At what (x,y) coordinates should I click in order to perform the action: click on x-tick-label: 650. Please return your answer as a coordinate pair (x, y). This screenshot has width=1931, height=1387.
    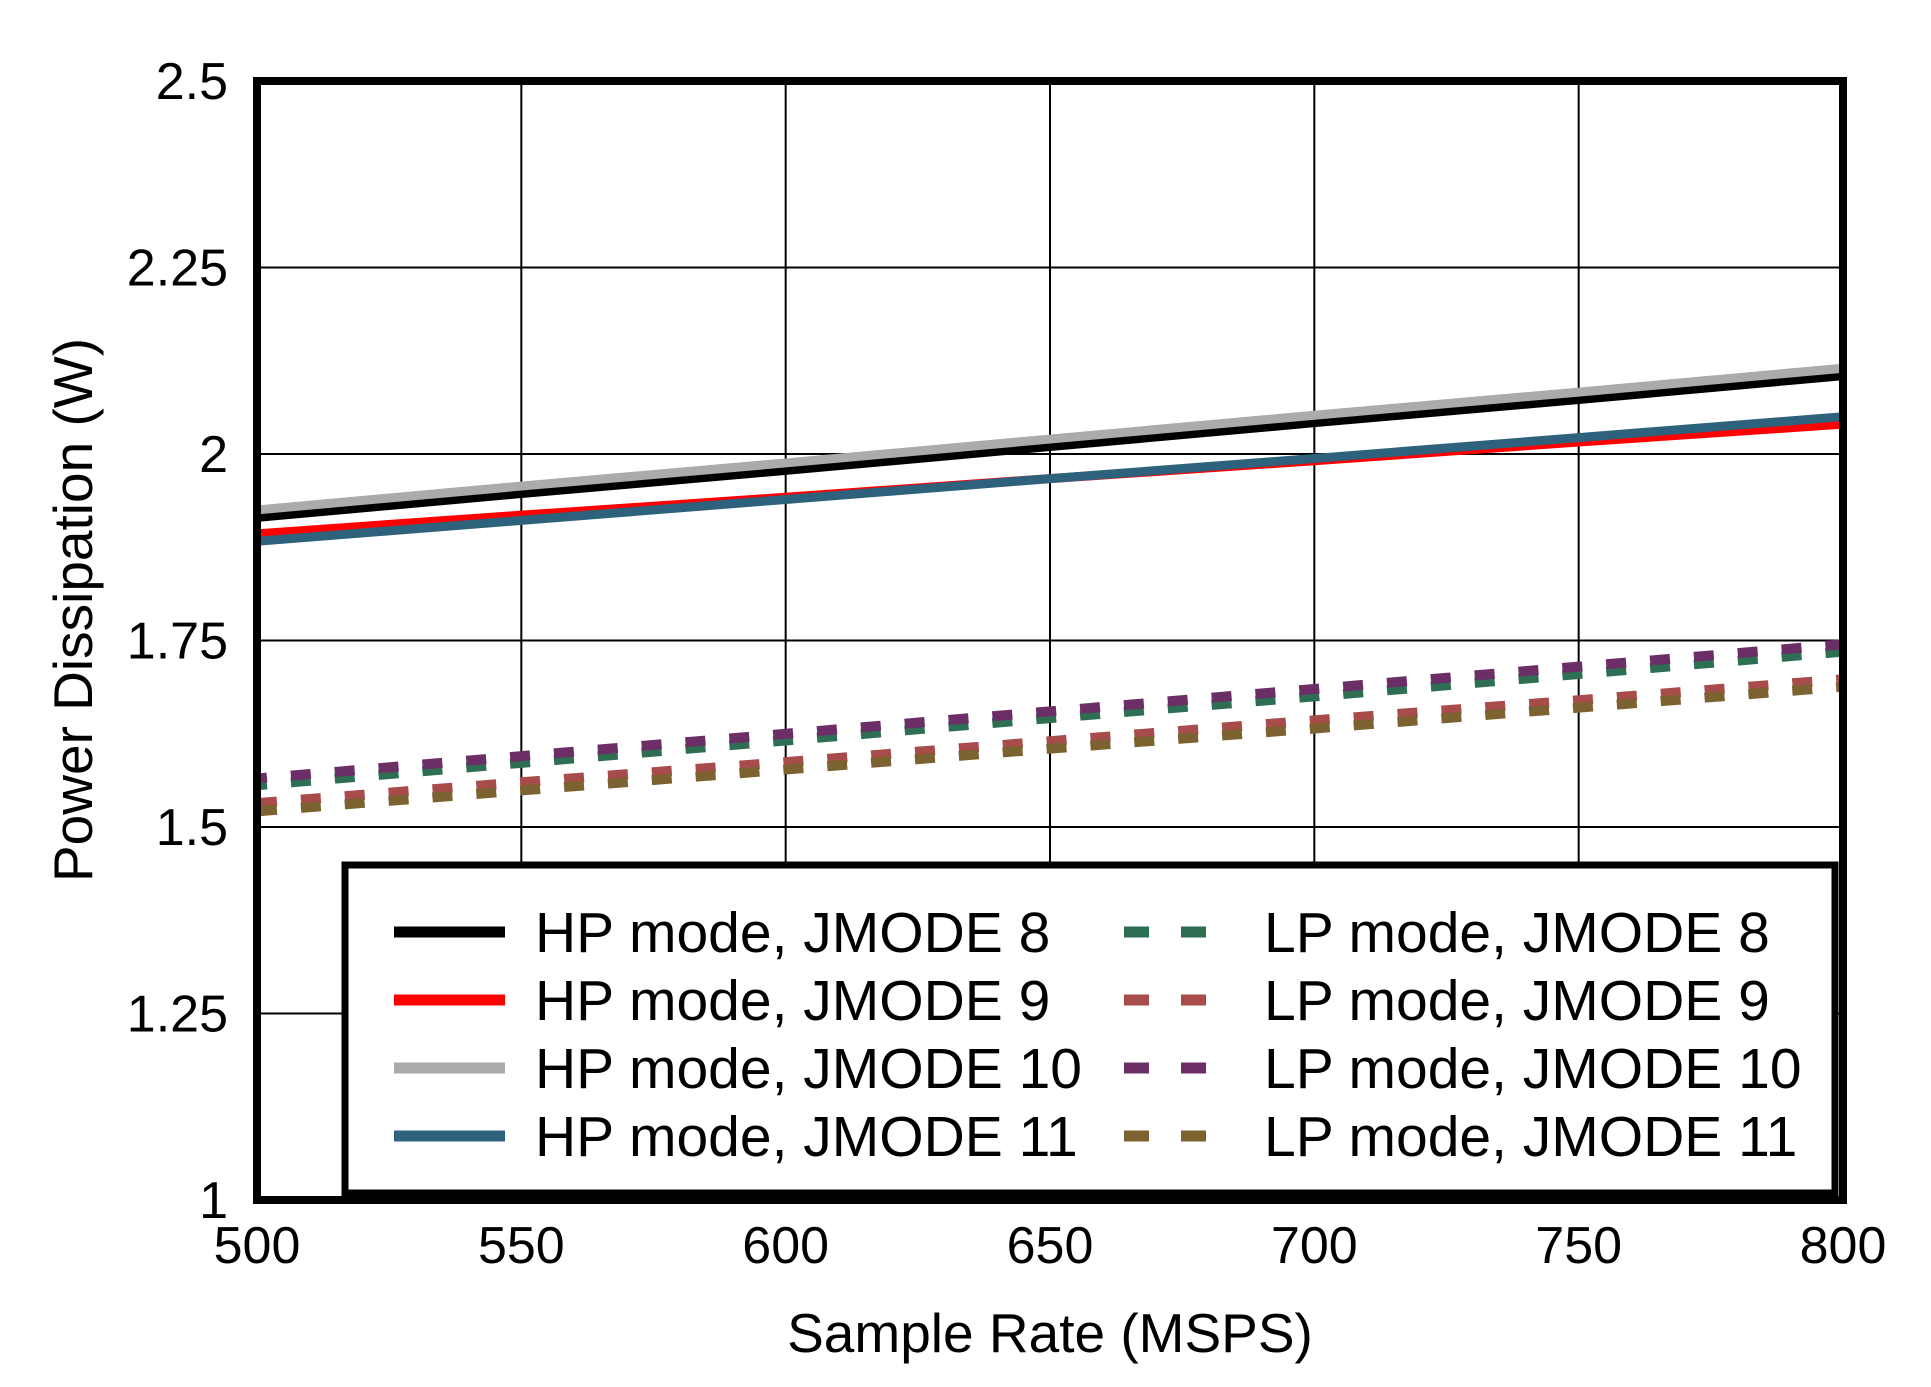
    Looking at the image, I should click on (1050, 1246).